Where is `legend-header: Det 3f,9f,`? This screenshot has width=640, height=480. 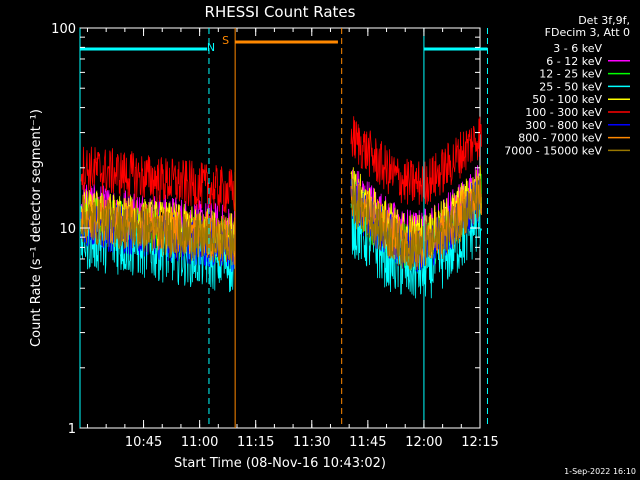 legend-header: Det 3f,9f, is located at coordinates (604, 20).